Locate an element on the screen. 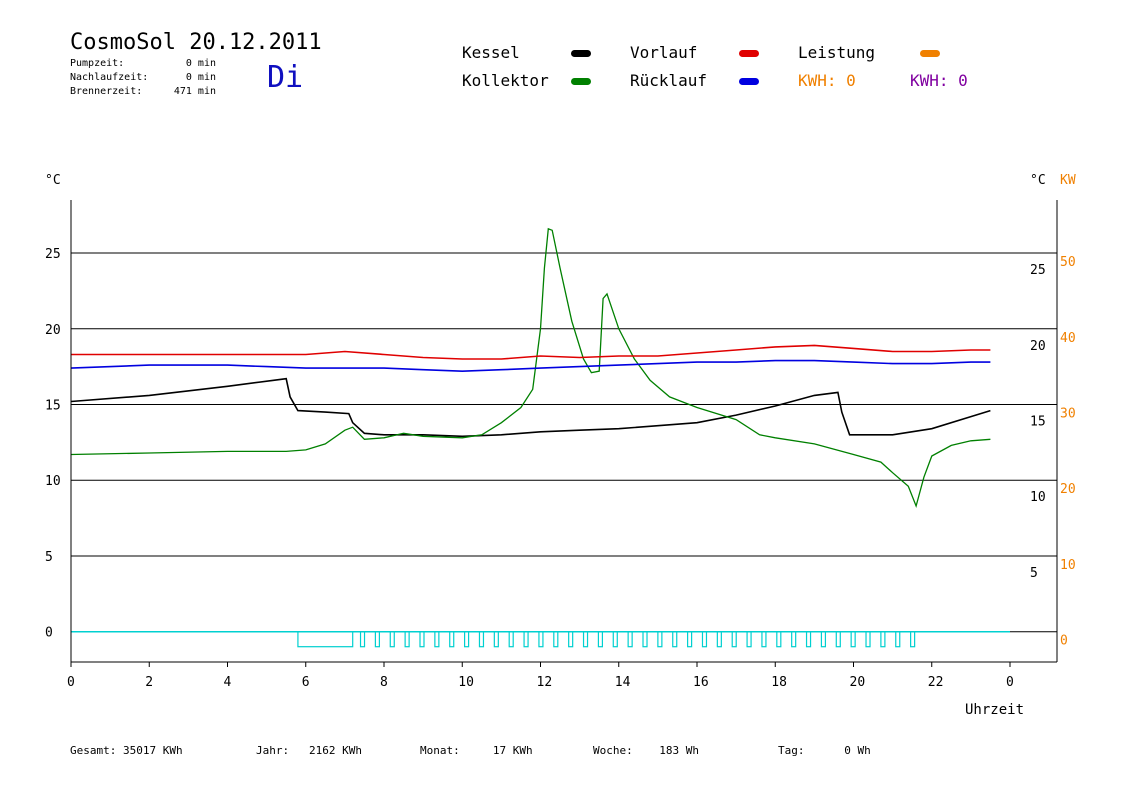  legend-vorlauf-swatch is located at coordinates (749, 53).